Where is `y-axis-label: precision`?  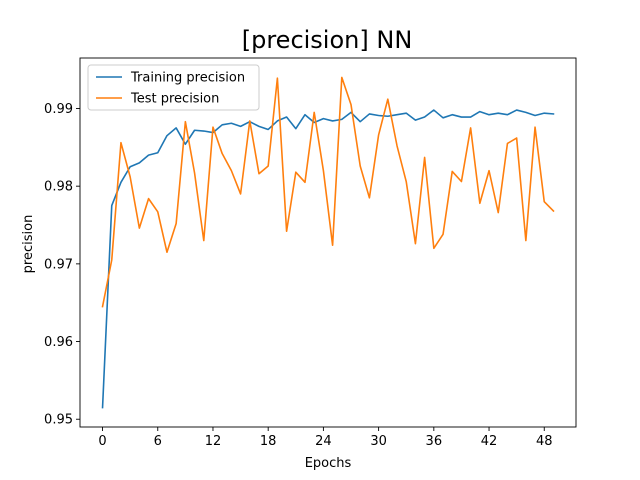
y-axis-label: precision is located at coordinates (28, 244).